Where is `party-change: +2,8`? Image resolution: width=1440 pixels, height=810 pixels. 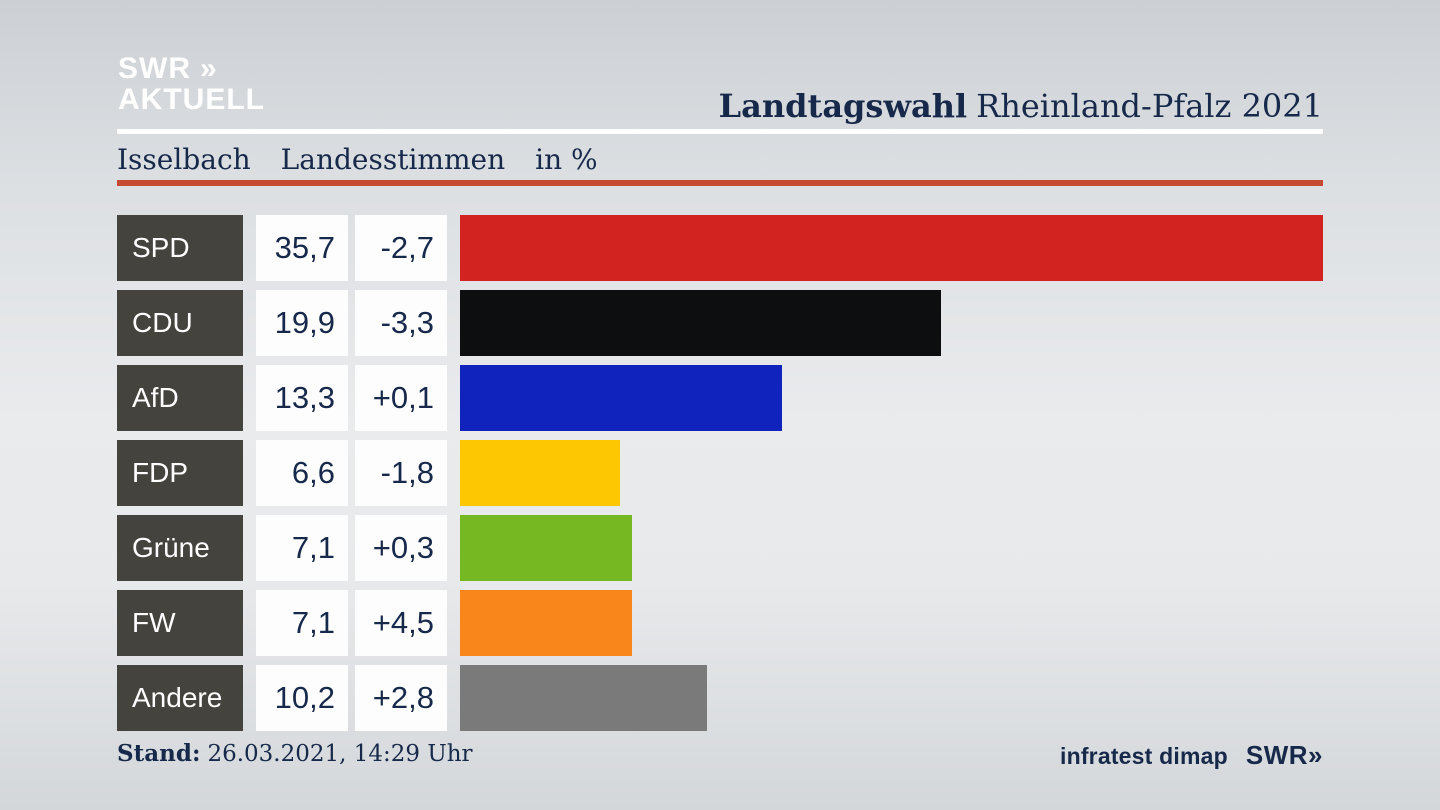
party-change: +2,8 is located at coordinates (401, 698).